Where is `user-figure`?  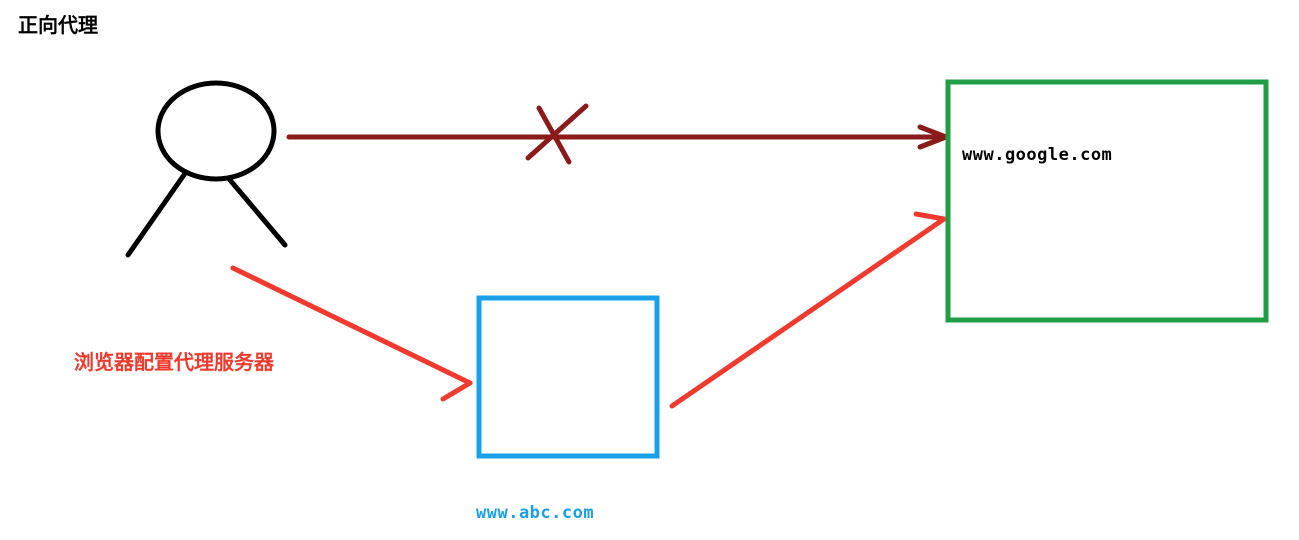 user-figure is located at coordinates (206, 169).